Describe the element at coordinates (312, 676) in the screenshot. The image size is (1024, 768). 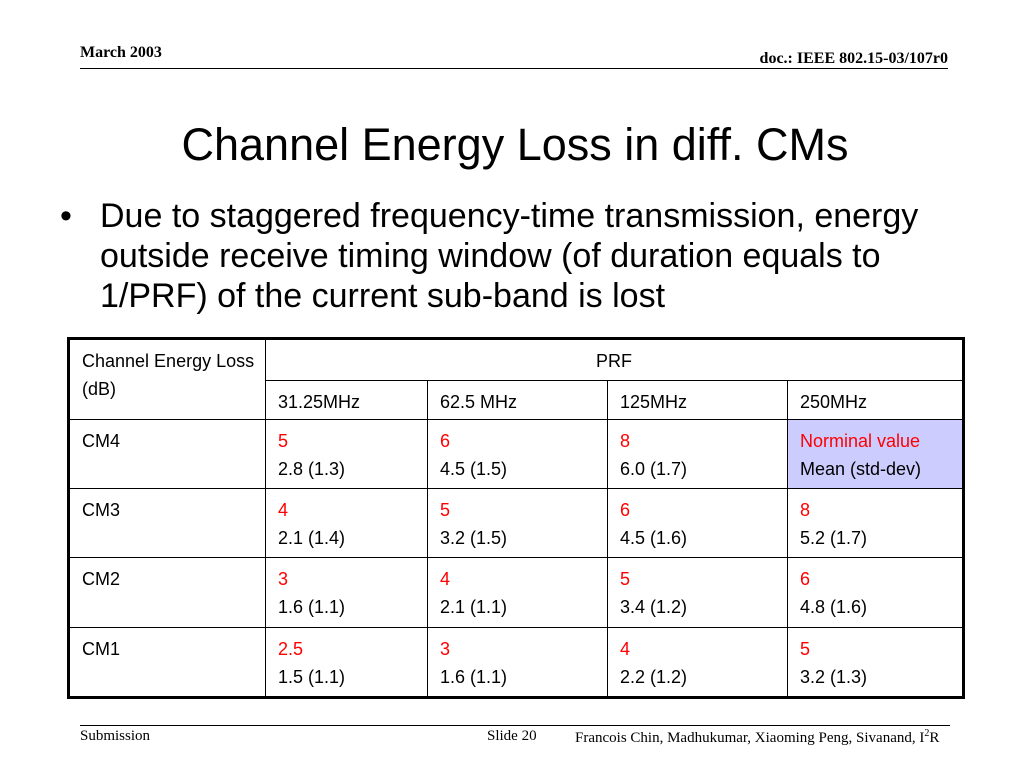
I see `mean-value: 1.5 (1.1)` at that location.